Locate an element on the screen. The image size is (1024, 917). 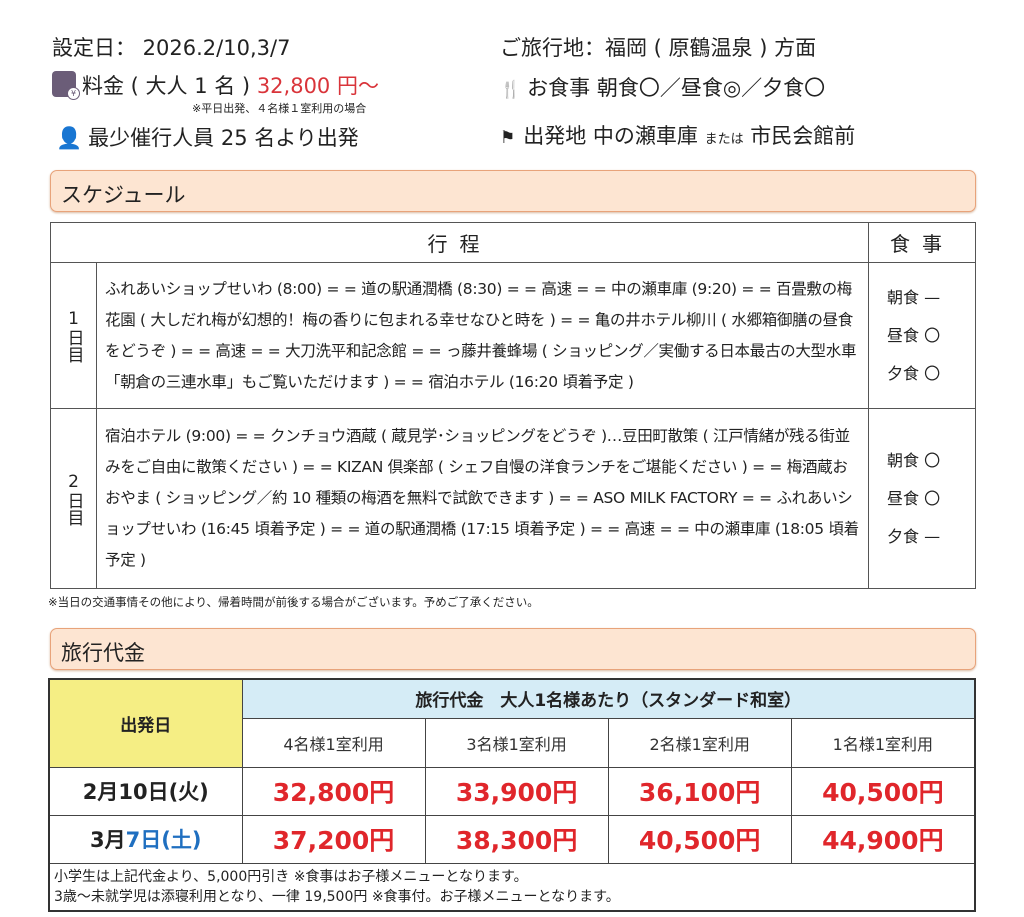
price-summary: ¥ 料金 ( 大人 1 名 ) 32,800 円～ is located at coordinates (215, 85).